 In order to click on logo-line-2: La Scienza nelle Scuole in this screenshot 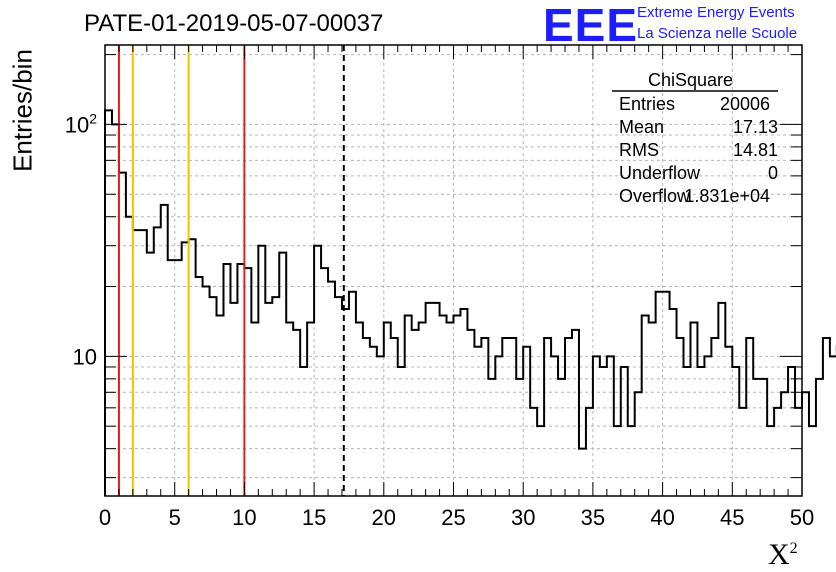, I will do `click(717, 33)`.